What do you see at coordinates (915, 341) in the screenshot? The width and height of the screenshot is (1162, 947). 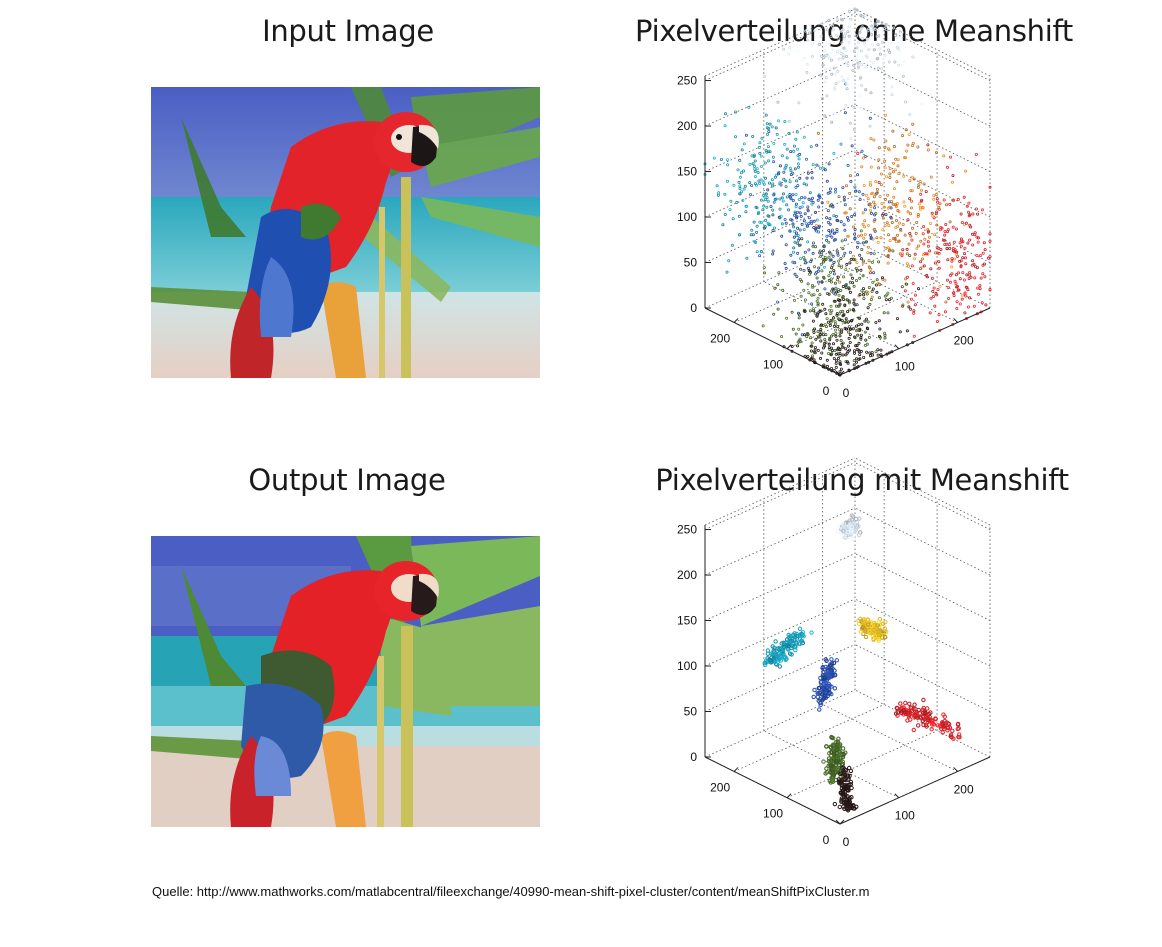 I see `x-axis-line` at bounding box center [915, 341].